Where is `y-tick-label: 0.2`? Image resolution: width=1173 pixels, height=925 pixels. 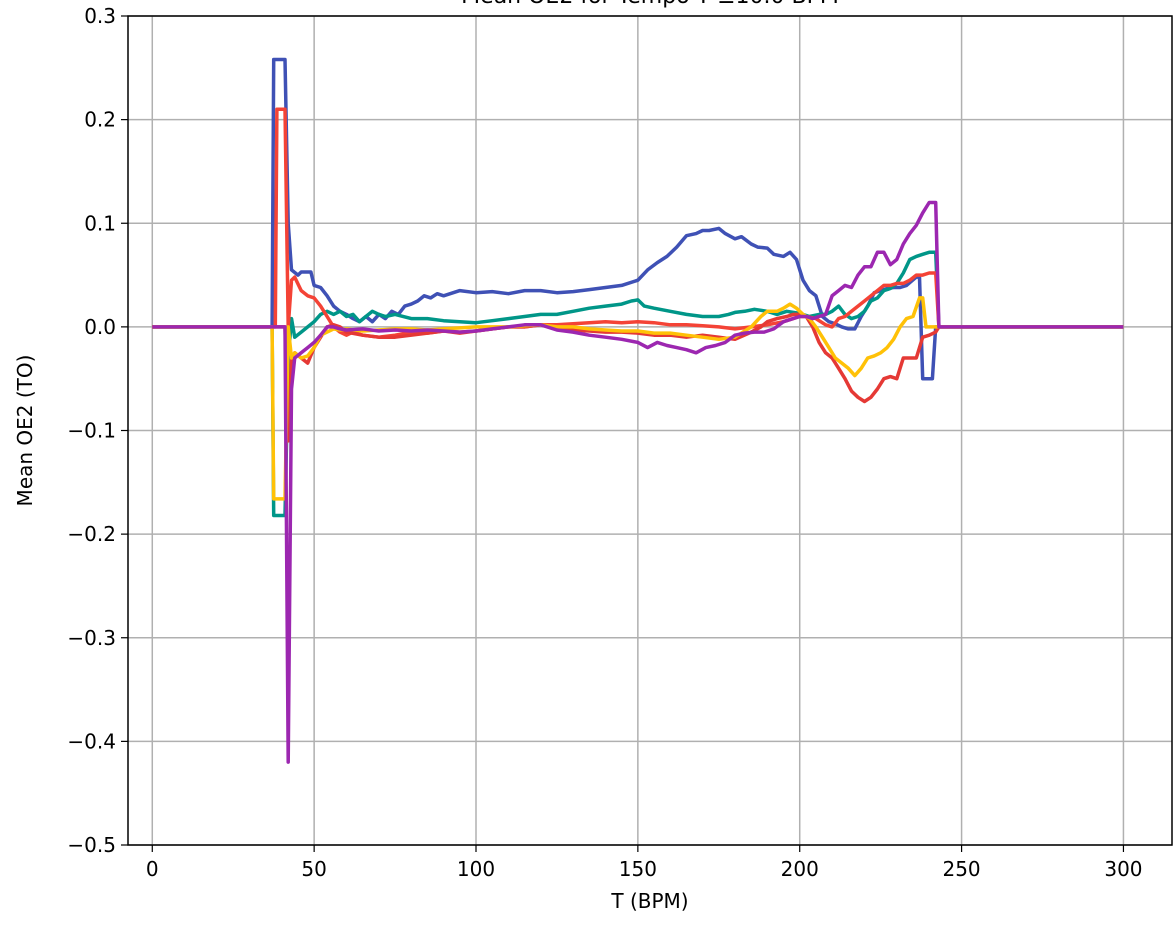 y-tick-label: 0.2 is located at coordinates (100, 120).